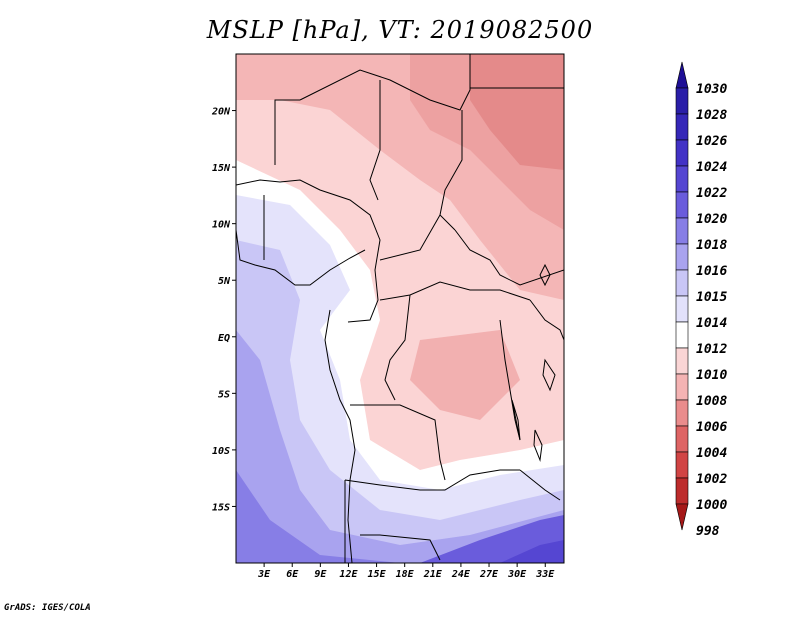  Describe the element at coordinates (546, 320) in the screenshot. I see `border-uganda-kenya` at that location.